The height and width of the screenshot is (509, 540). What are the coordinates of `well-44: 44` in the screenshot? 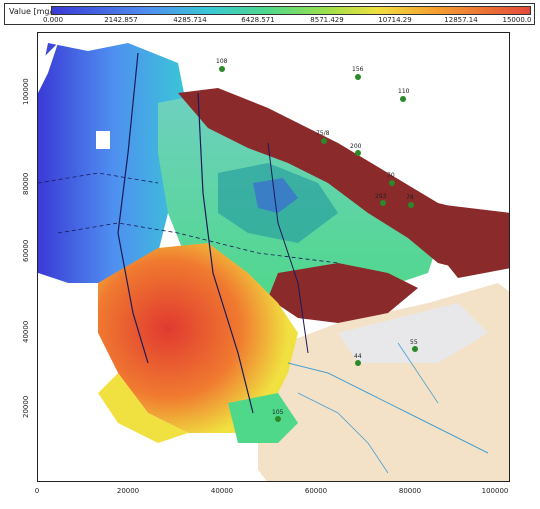 It's located at (358, 359).